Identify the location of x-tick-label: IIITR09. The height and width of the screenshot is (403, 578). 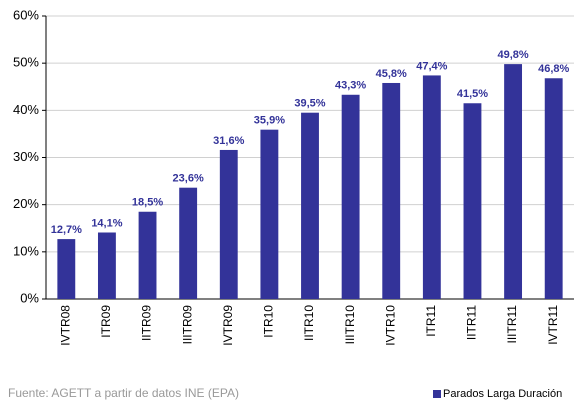
(187, 325).